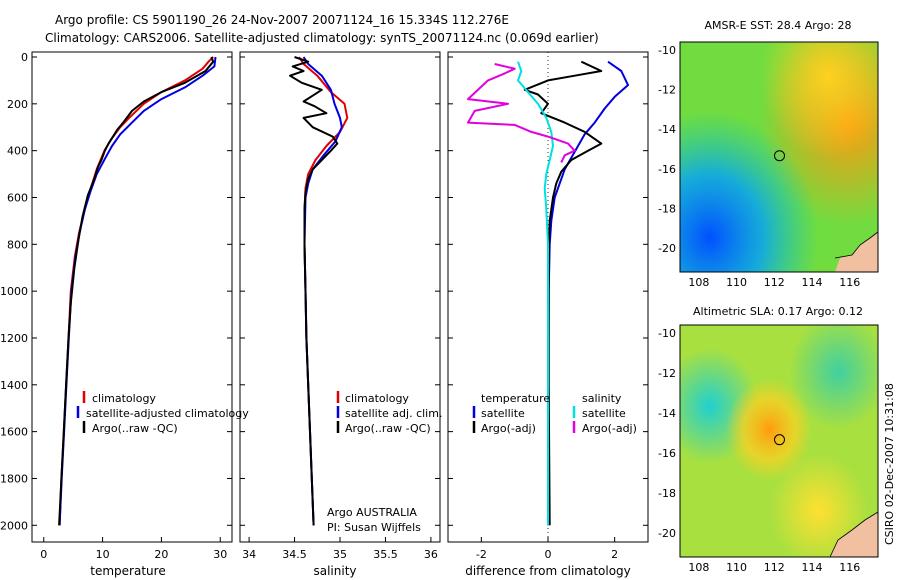  Describe the element at coordinates (698, 567) in the screenshot. I see `sla_map-lon-tick: 108` at that location.